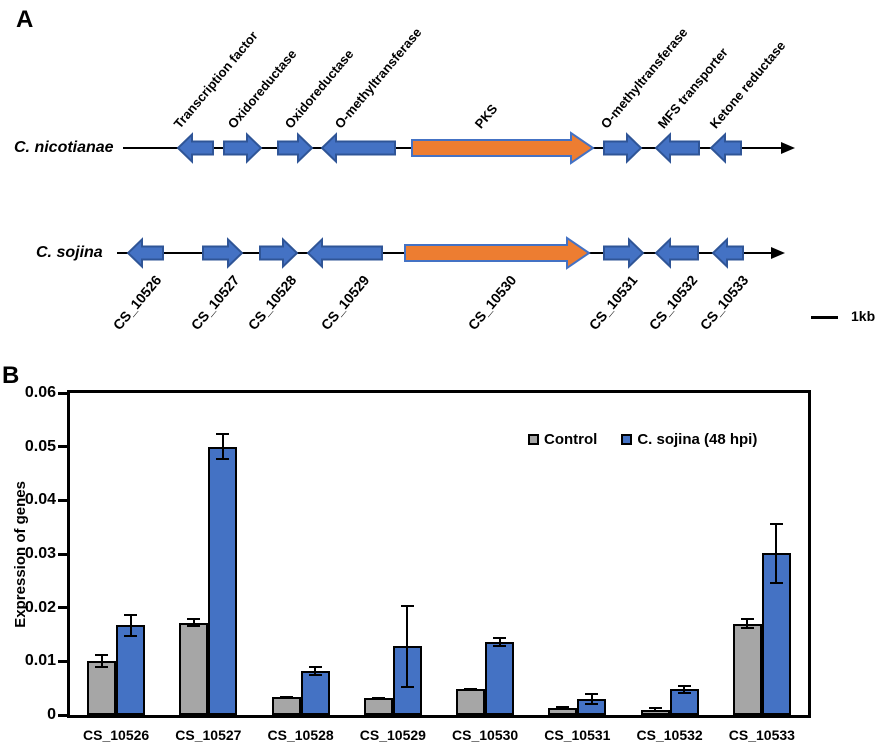 The image size is (883, 751). What do you see at coordinates (577, 735) in the screenshot?
I see `x-category-label: CS_10531` at bounding box center [577, 735].